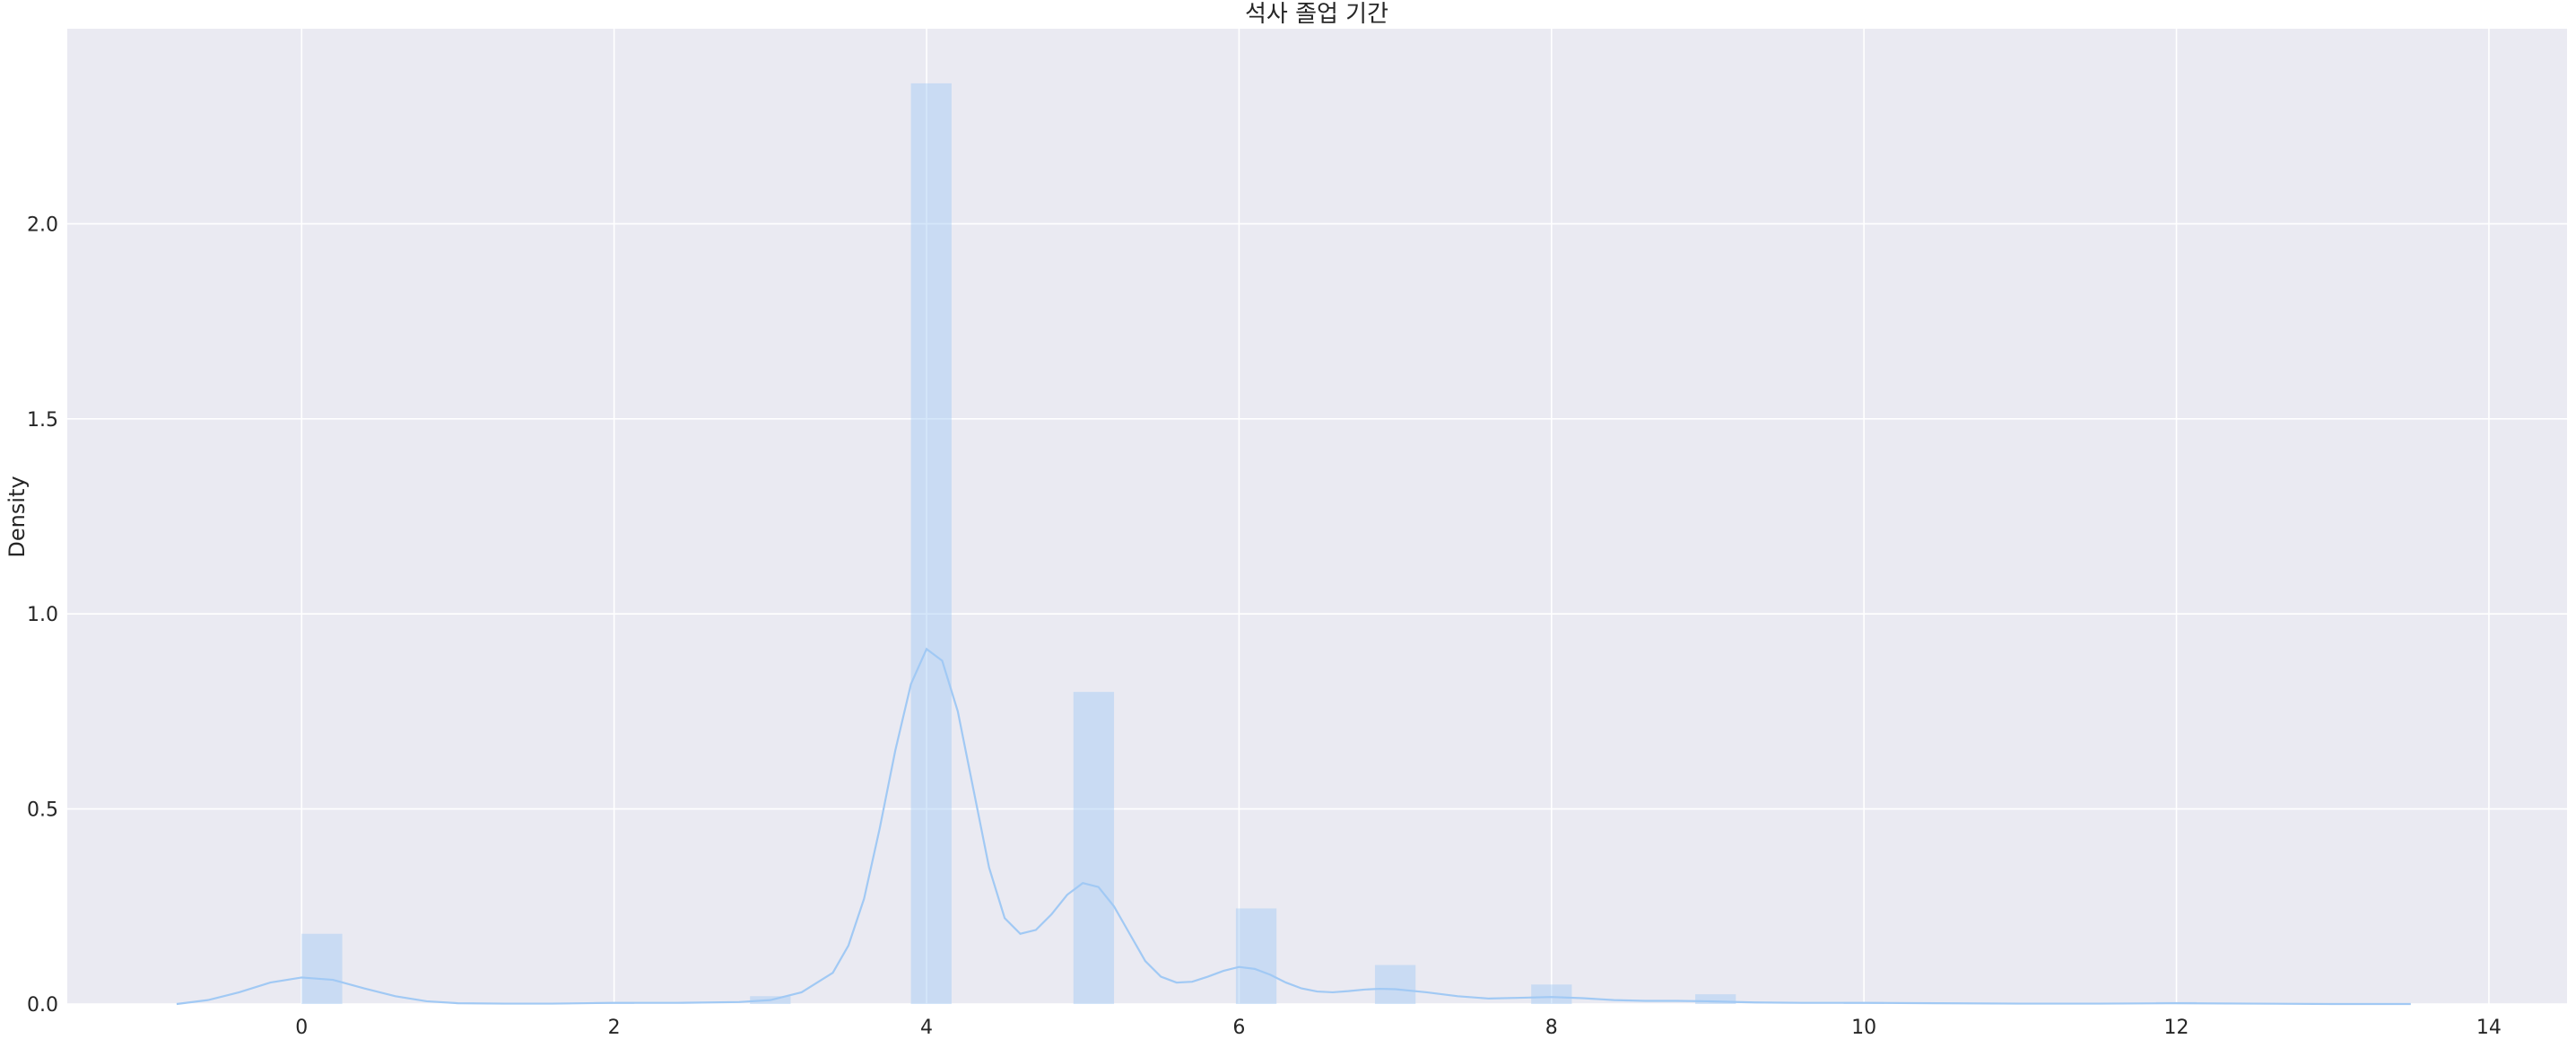  Describe the element at coordinates (1551, 1028) in the screenshot. I see `x-tick-label: 8` at that location.